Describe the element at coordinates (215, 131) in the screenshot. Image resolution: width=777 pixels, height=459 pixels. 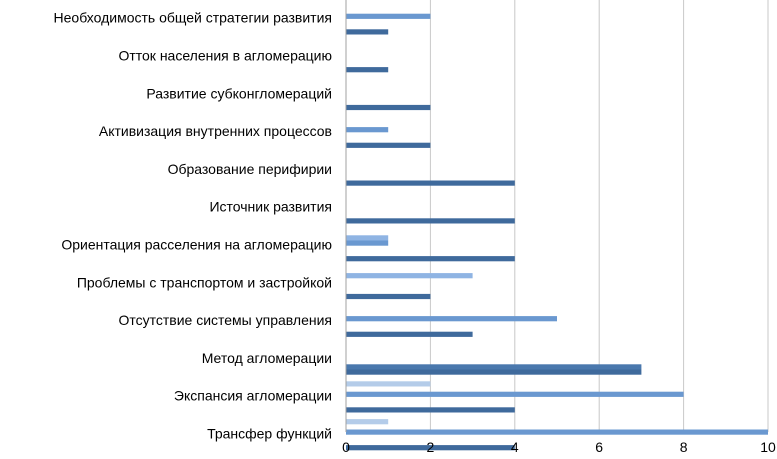
I see `category-label-3: Активизация внутренних процессов` at that location.